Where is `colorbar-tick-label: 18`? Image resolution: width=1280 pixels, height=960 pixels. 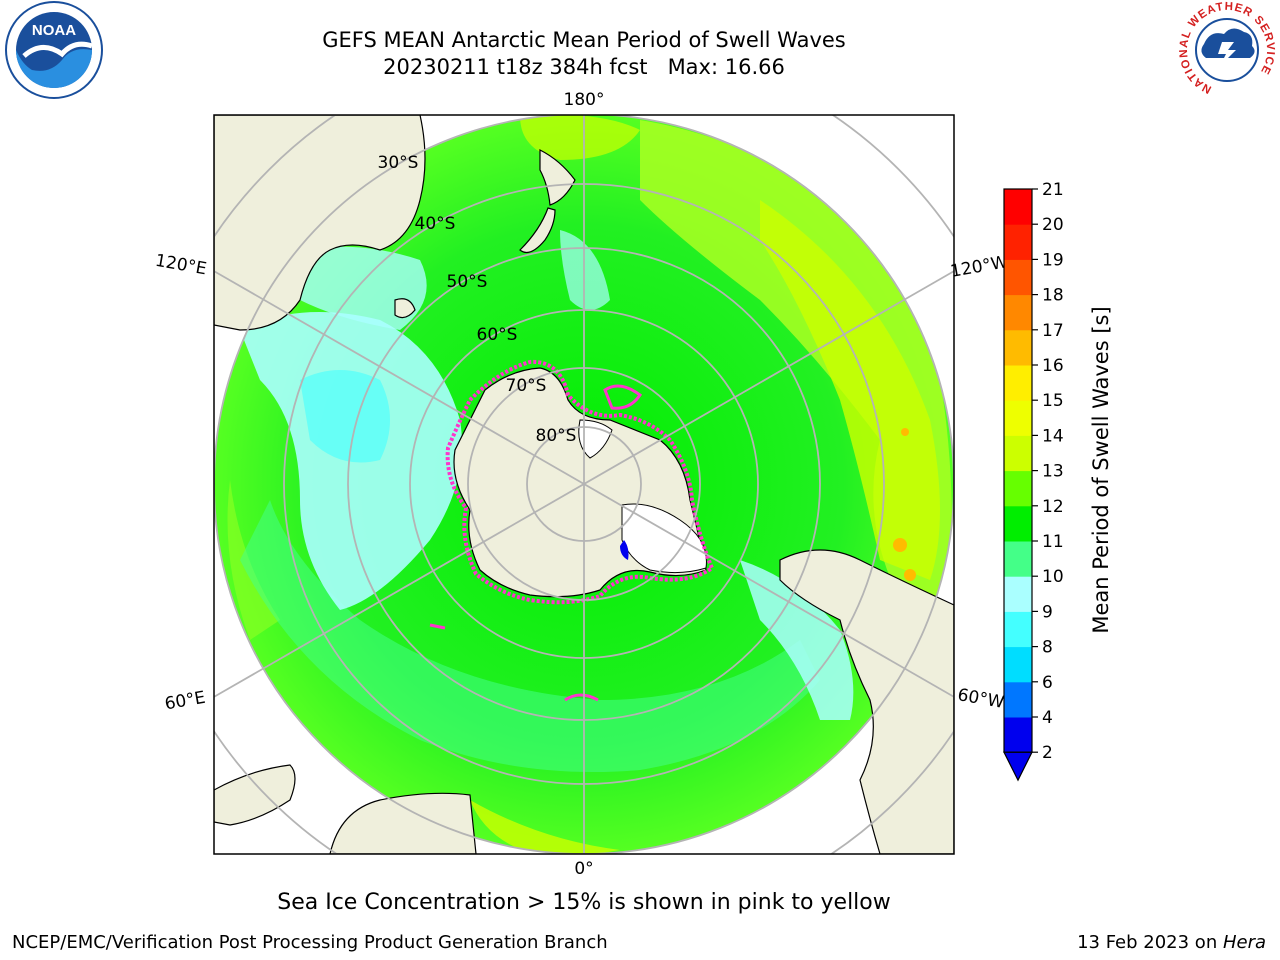
colorbar-tick-label: 18 is located at coordinates (1053, 296).